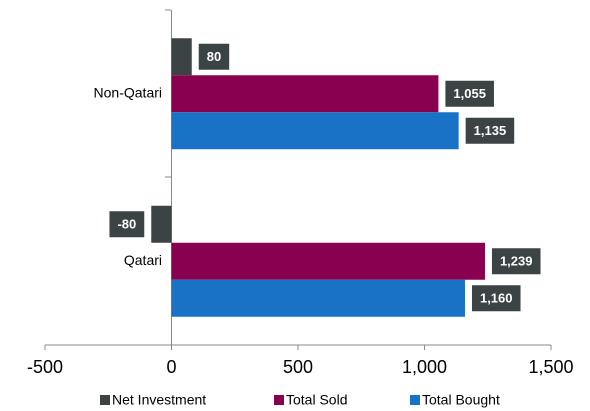  What do you see at coordinates (128, 92) in the screenshot?
I see `category-label: Non-Qatari` at bounding box center [128, 92].